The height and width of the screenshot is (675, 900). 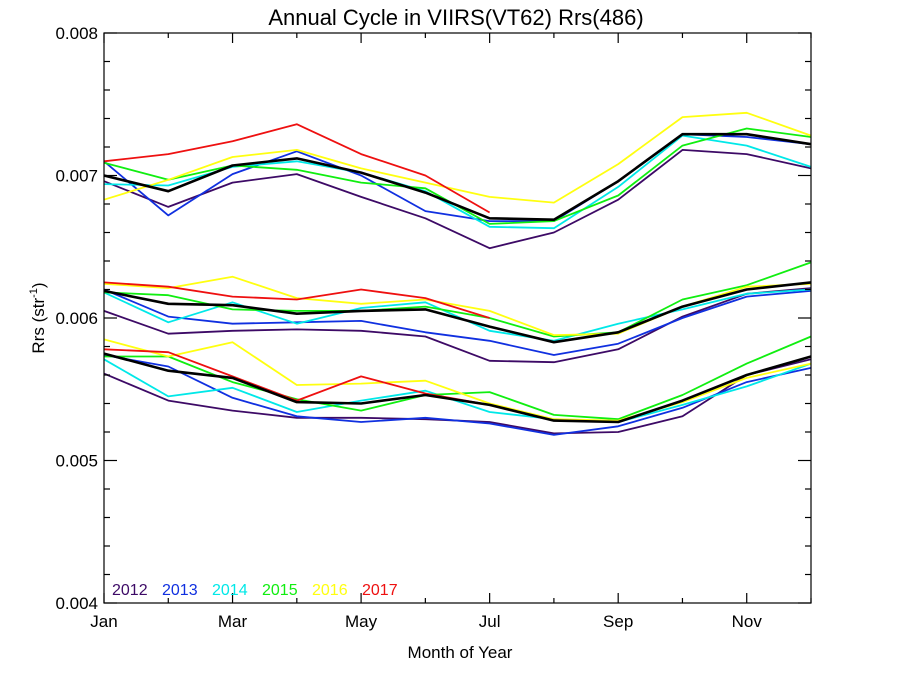 I want to click on chart-title: Annual Cycle in VIIRS(VT62) Rrs(486), so click(x=455, y=17).